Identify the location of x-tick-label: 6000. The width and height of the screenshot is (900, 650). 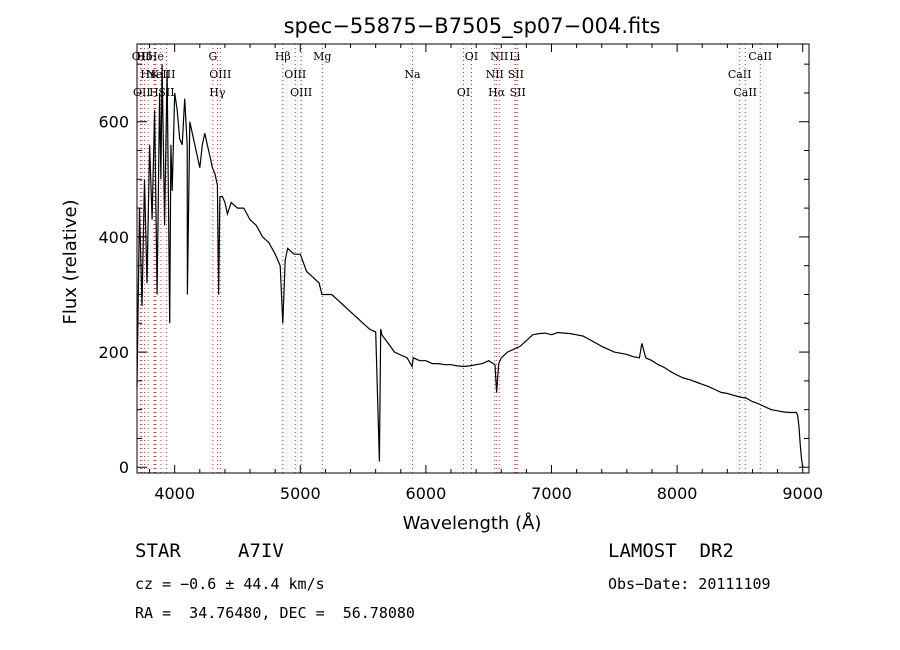
(426, 493).